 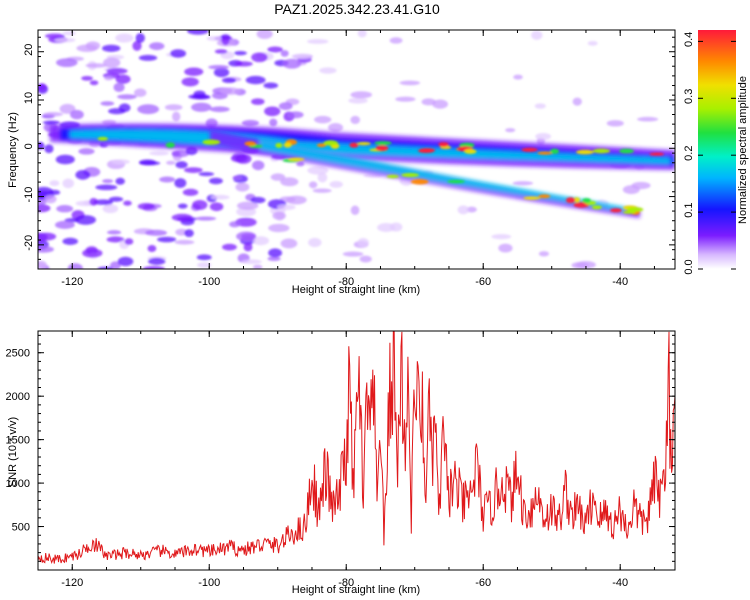 I want to click on snr-y-tick-label: 1500, so click(x=18, y=441).